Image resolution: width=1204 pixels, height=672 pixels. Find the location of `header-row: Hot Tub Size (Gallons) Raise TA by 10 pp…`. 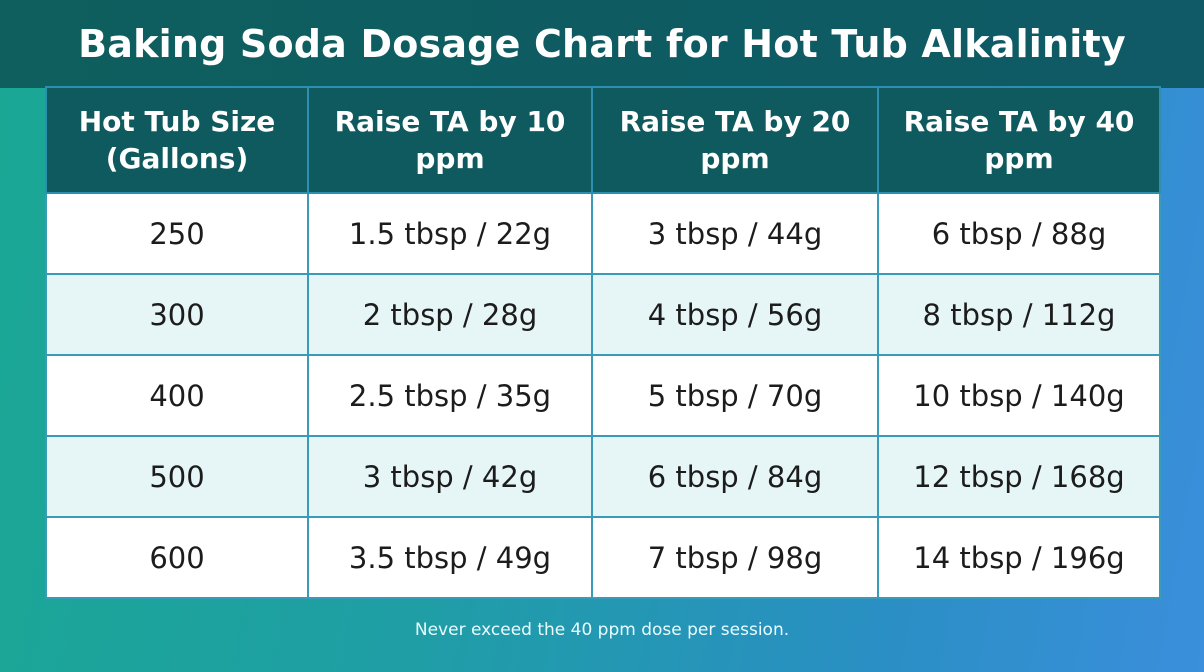

header-row: Hot Tub Size (Gallons) Raise TA by 10 pp… is located at coordinates (603, 140).